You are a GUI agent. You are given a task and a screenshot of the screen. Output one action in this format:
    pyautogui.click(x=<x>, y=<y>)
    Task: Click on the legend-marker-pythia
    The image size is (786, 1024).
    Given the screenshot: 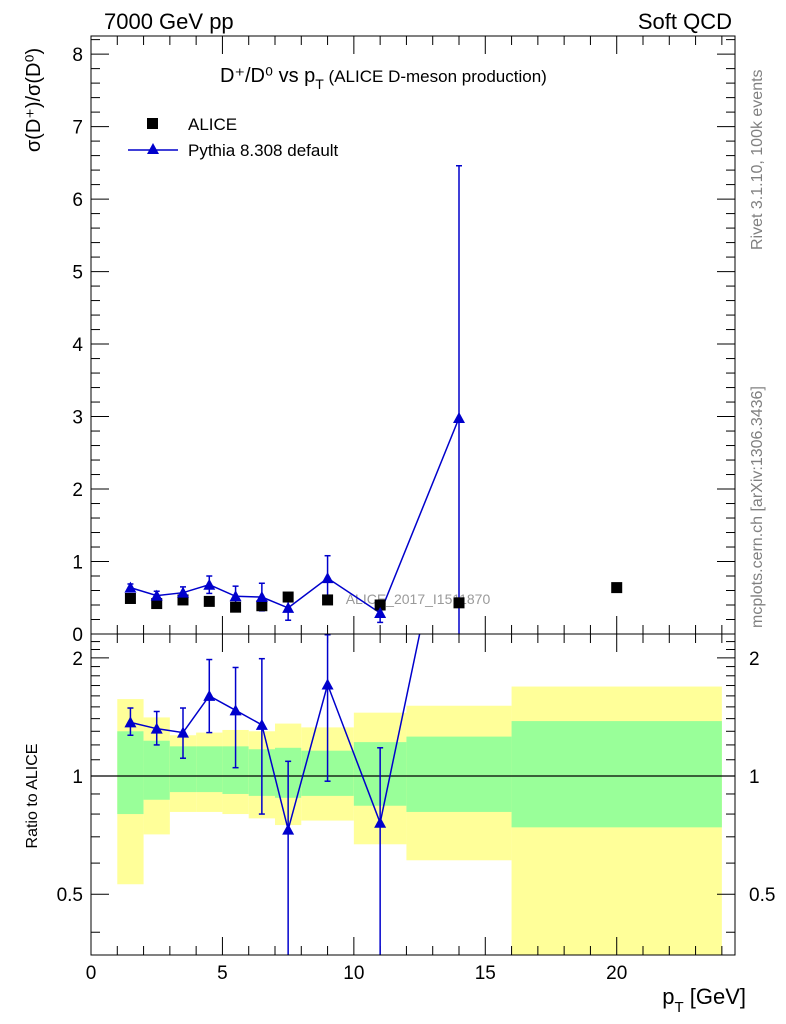 What is the action you would take?
    pyautogui.click(x=153, y=148)
    